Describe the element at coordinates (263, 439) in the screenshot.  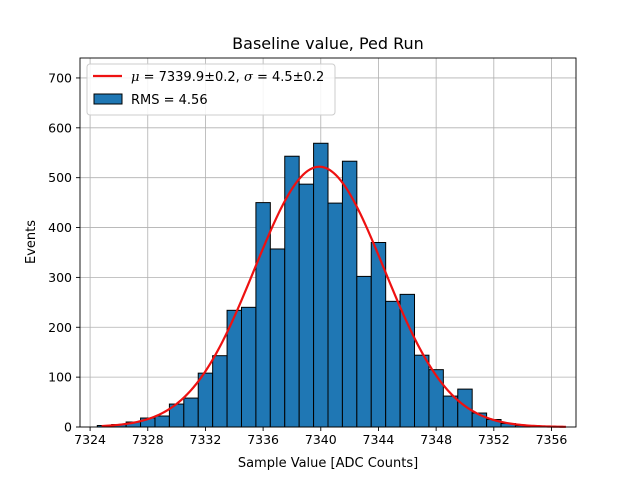
I see `x-tick-label: 7336` at that location.